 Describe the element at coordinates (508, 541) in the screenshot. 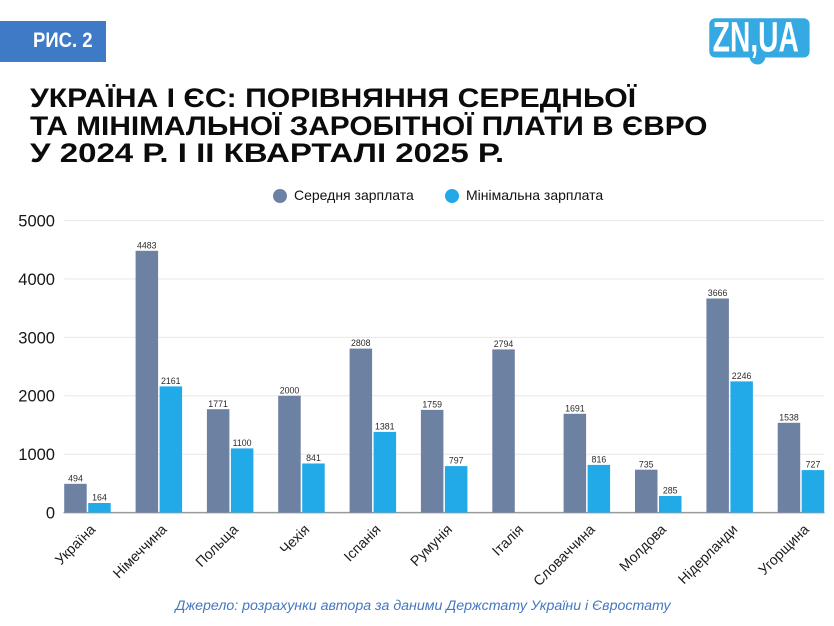

I see `svg-text: Італія` at that location.